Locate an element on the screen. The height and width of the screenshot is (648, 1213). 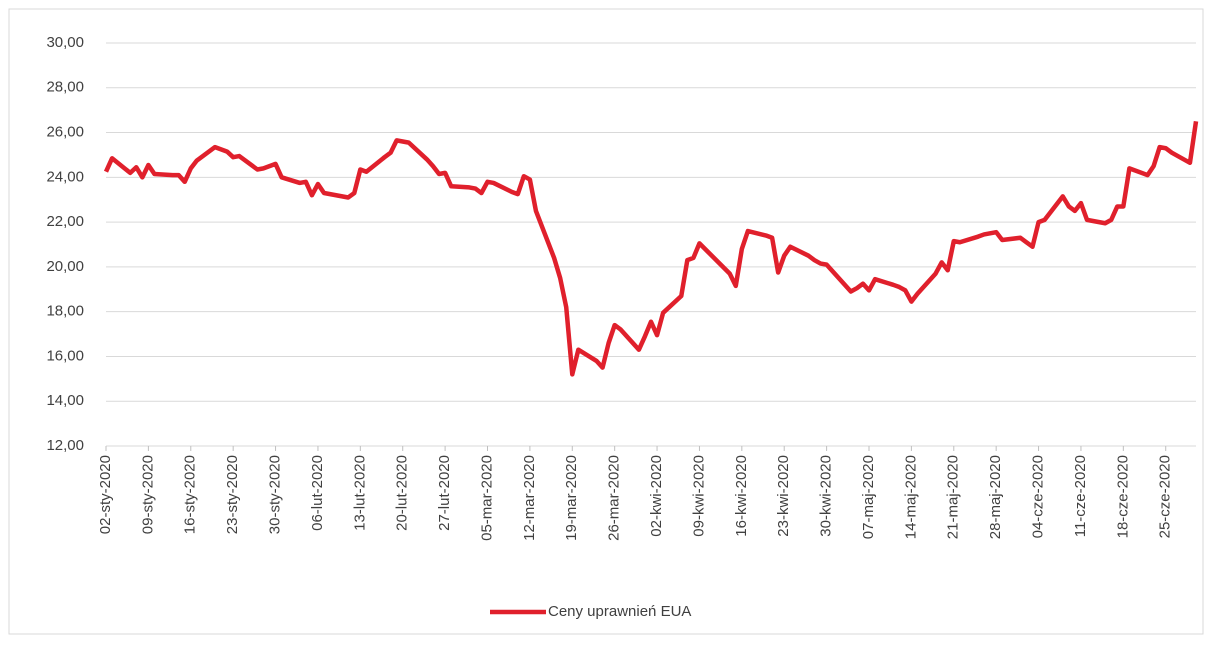
x-tick-label: 25-cze-2020 is located at coordinates (1165, 496).